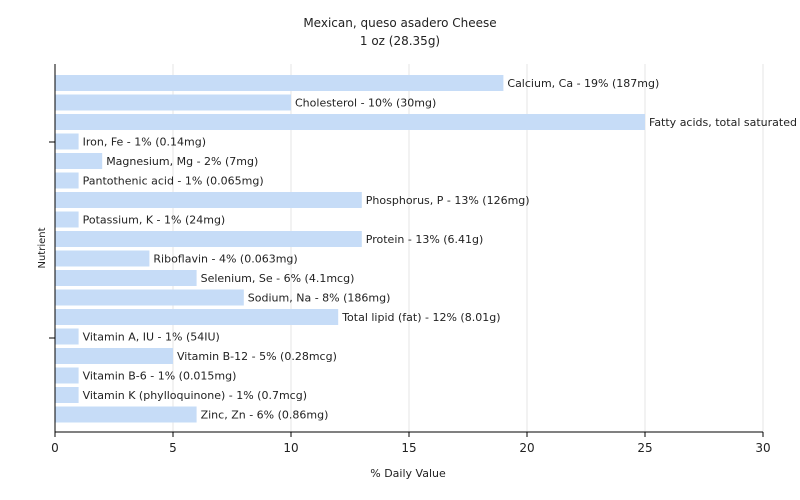  What do you see at coordinates (408, 448) in the screenshot?
I see `x-tick-label-15: 15` at bounding box center [408, 448].